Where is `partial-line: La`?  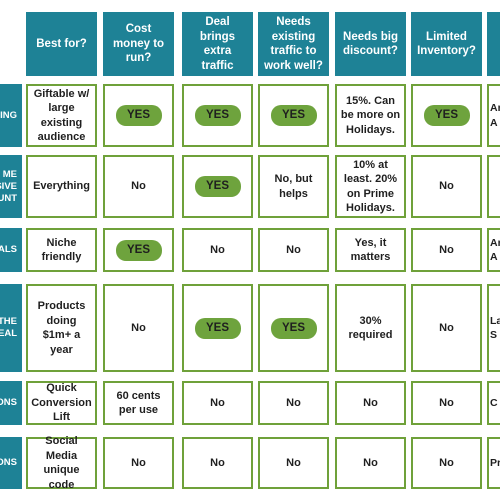
partial-line: La is located at coordinates (495, 320).